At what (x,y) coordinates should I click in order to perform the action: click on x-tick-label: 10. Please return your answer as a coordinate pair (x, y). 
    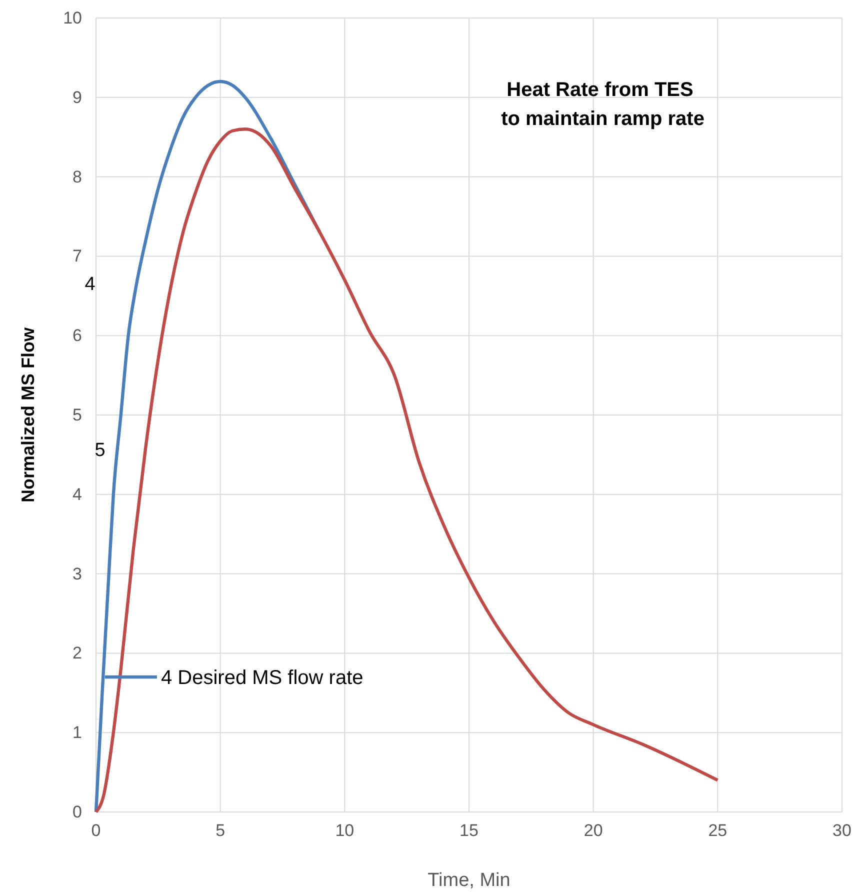
    Looking at the image, I should click on (344, 830).